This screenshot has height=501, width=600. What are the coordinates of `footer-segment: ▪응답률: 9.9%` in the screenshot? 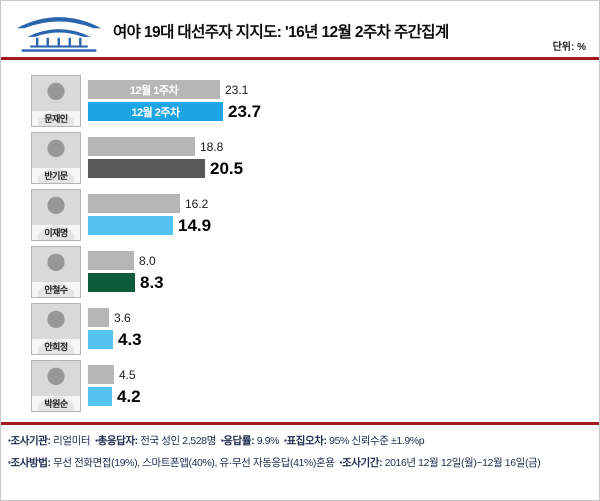 It's located at (250, 441).